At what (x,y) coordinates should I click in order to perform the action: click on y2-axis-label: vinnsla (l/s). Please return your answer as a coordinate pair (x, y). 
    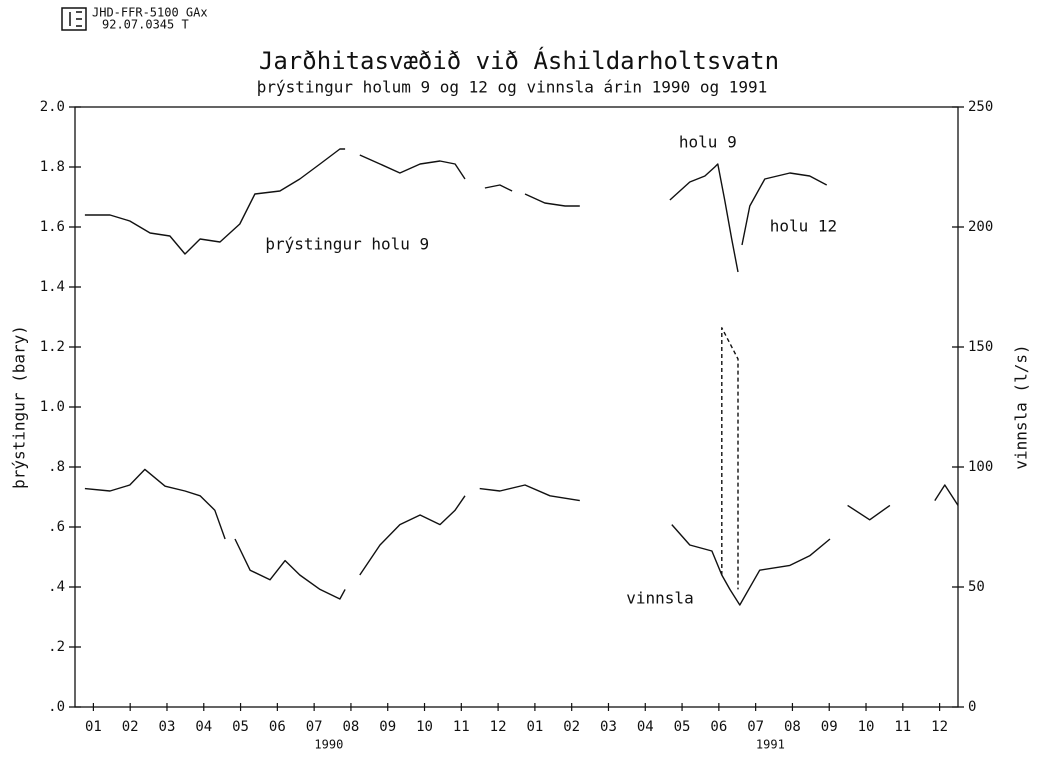
    Looking at the image, I should click on (1021, 406).